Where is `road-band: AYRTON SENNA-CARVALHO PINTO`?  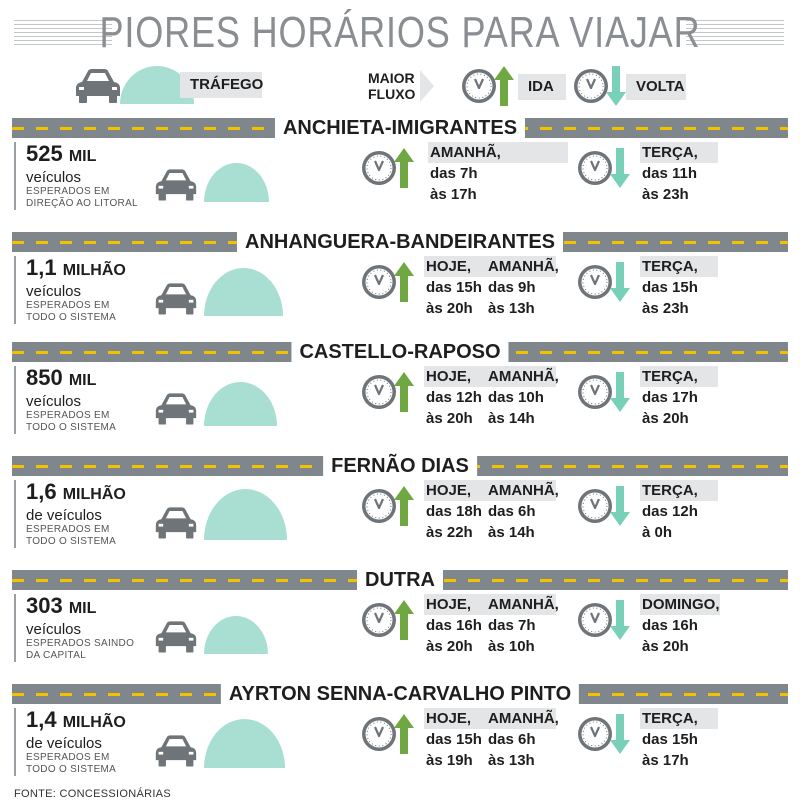 road-band: AYRTON SENNA-CARVALHO PINTO is located at coordinates (400, 694).